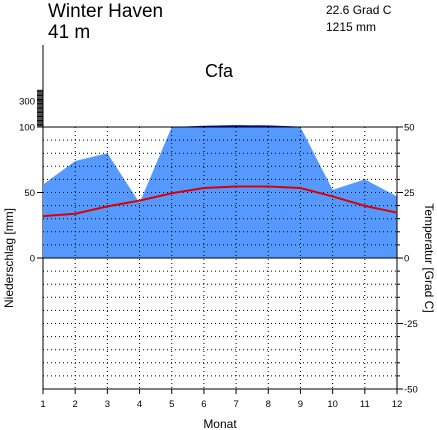 This screenshot has width=437, height=430. Describe the element at coordinates (359, 10) in the screenshot. I see `mean-temperature: 22.6 Grad C` at that location.